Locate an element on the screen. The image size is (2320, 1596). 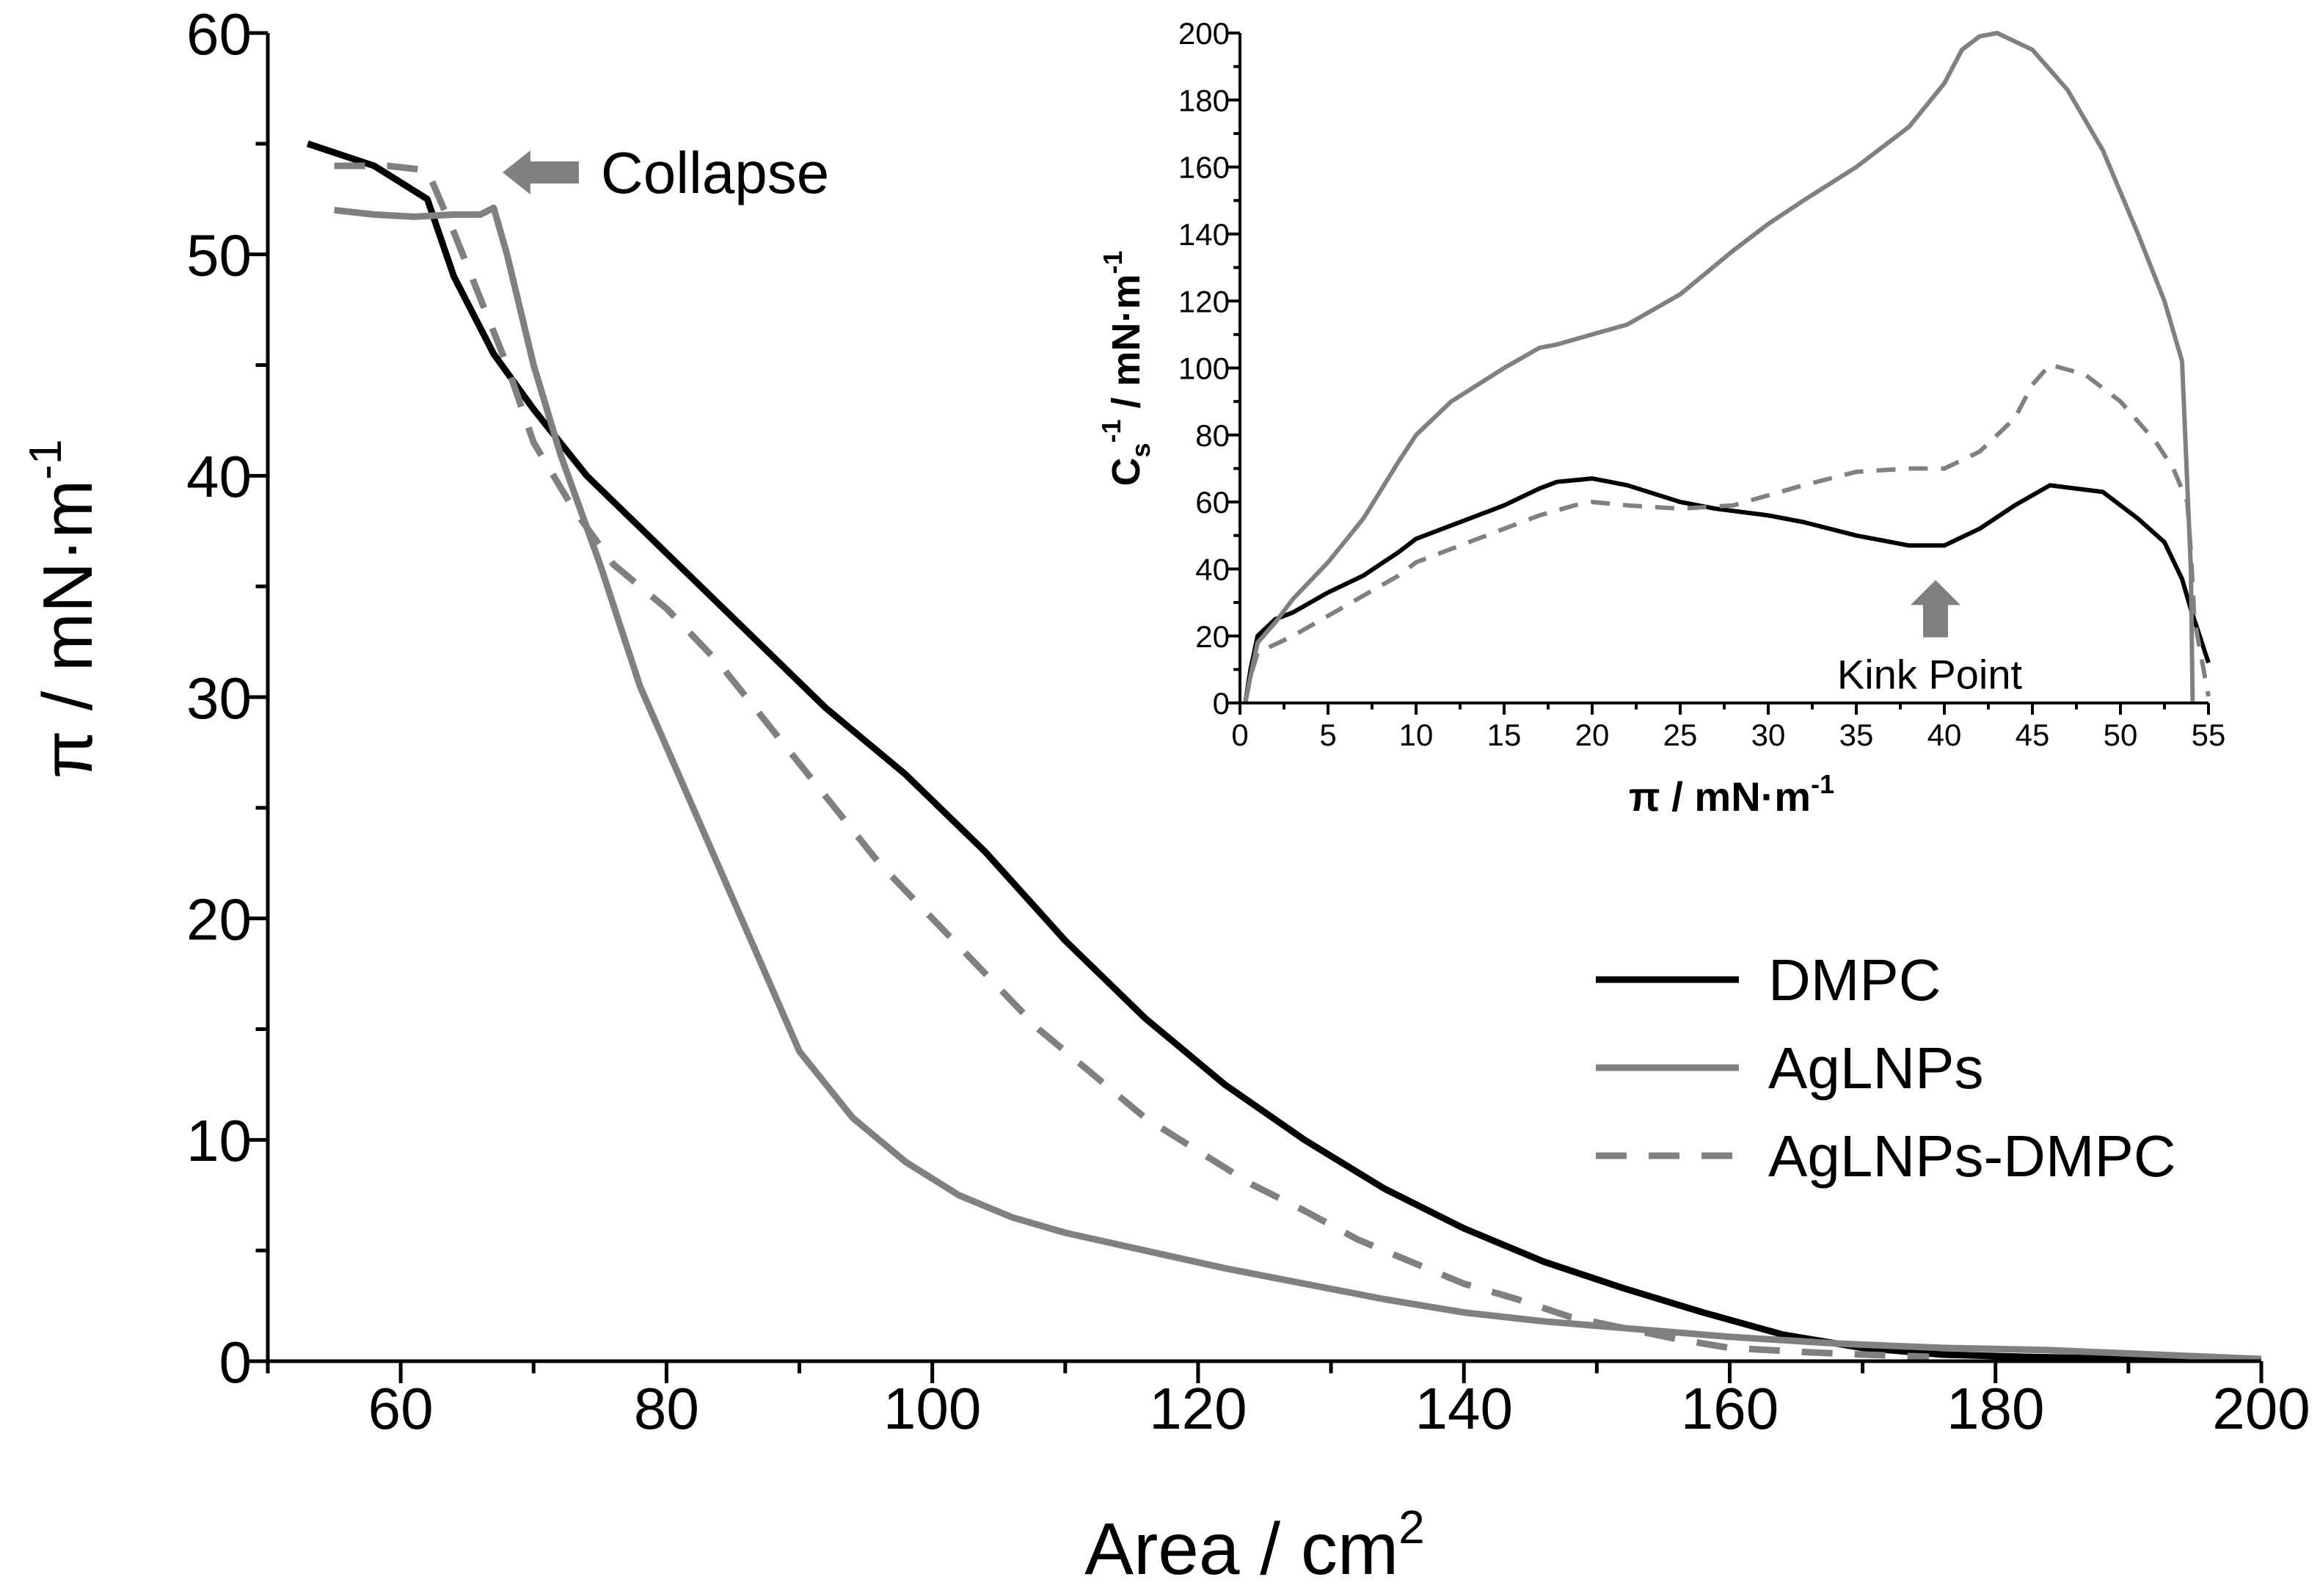
main-annotation: Collapse is located at coordinates (665, 172).